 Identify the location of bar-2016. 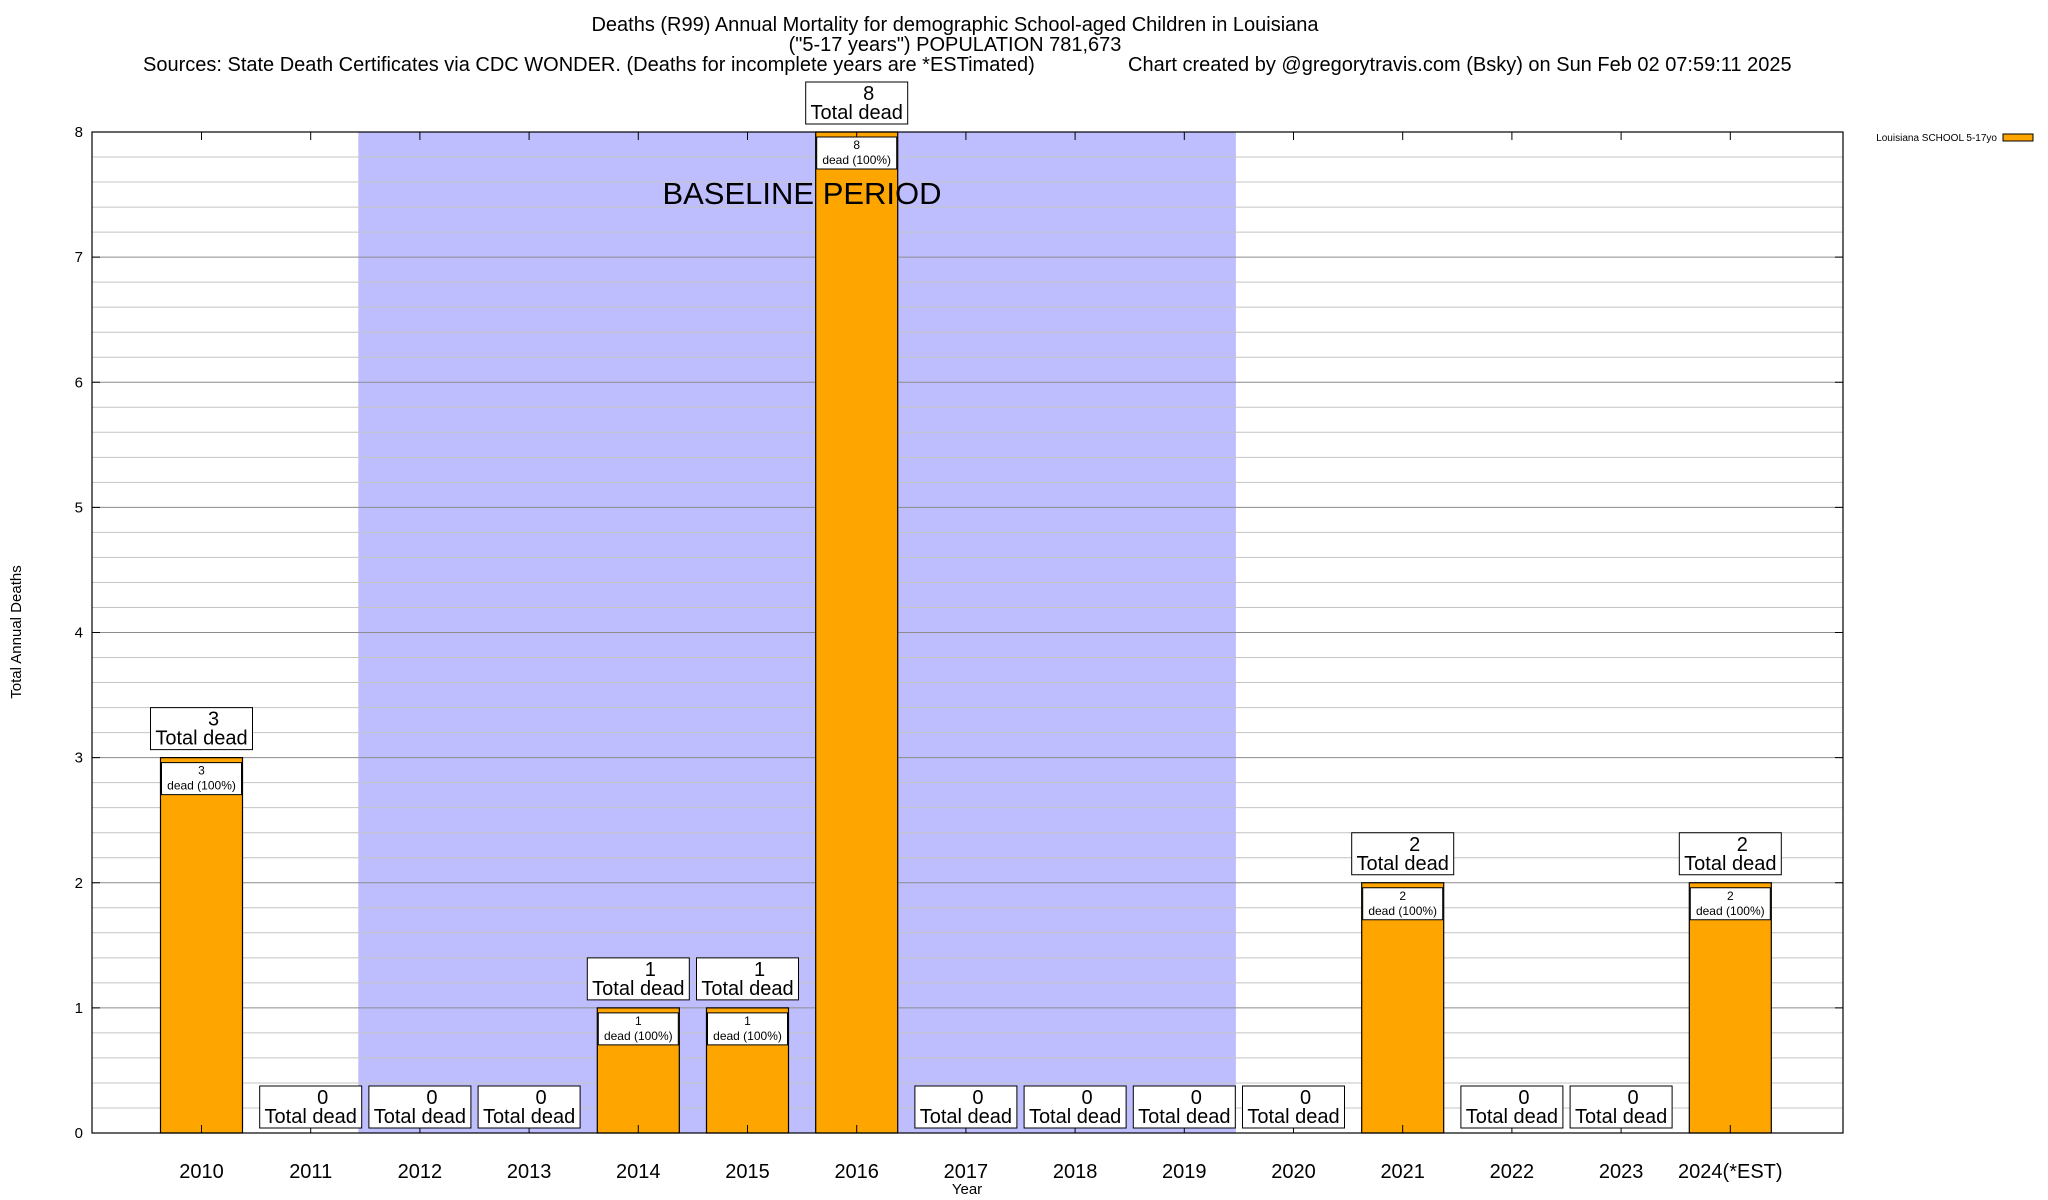
(857, 632).